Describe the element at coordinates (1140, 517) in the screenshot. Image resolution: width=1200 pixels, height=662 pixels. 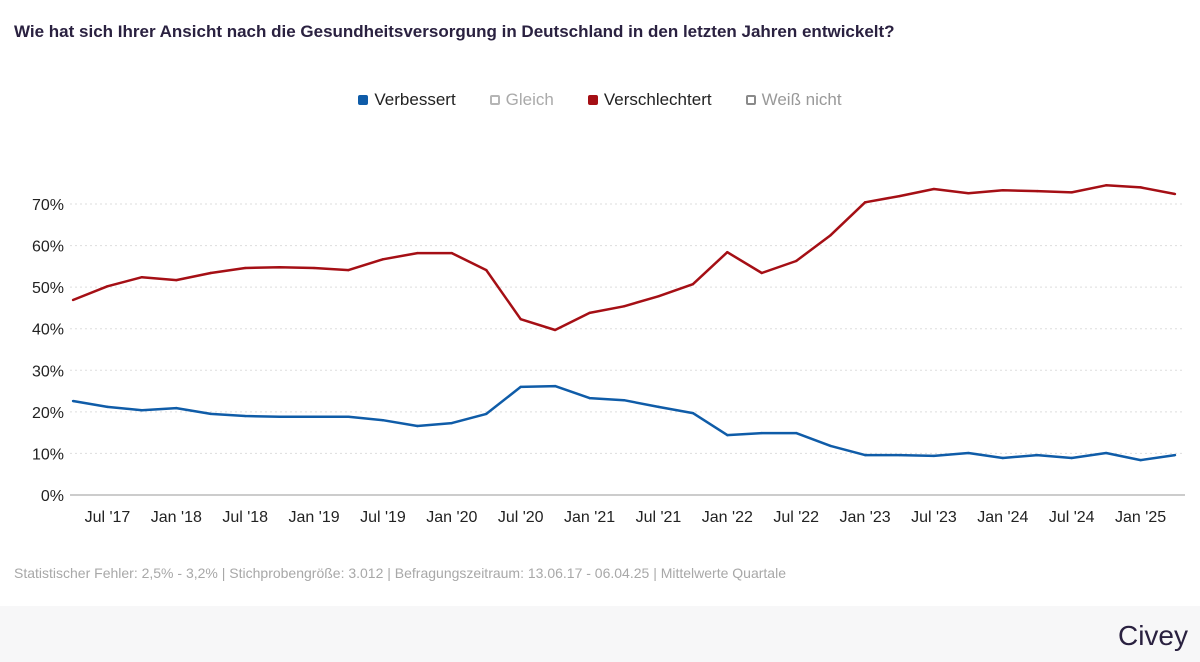
I see `x-tick-label: Jan '25` at that location.